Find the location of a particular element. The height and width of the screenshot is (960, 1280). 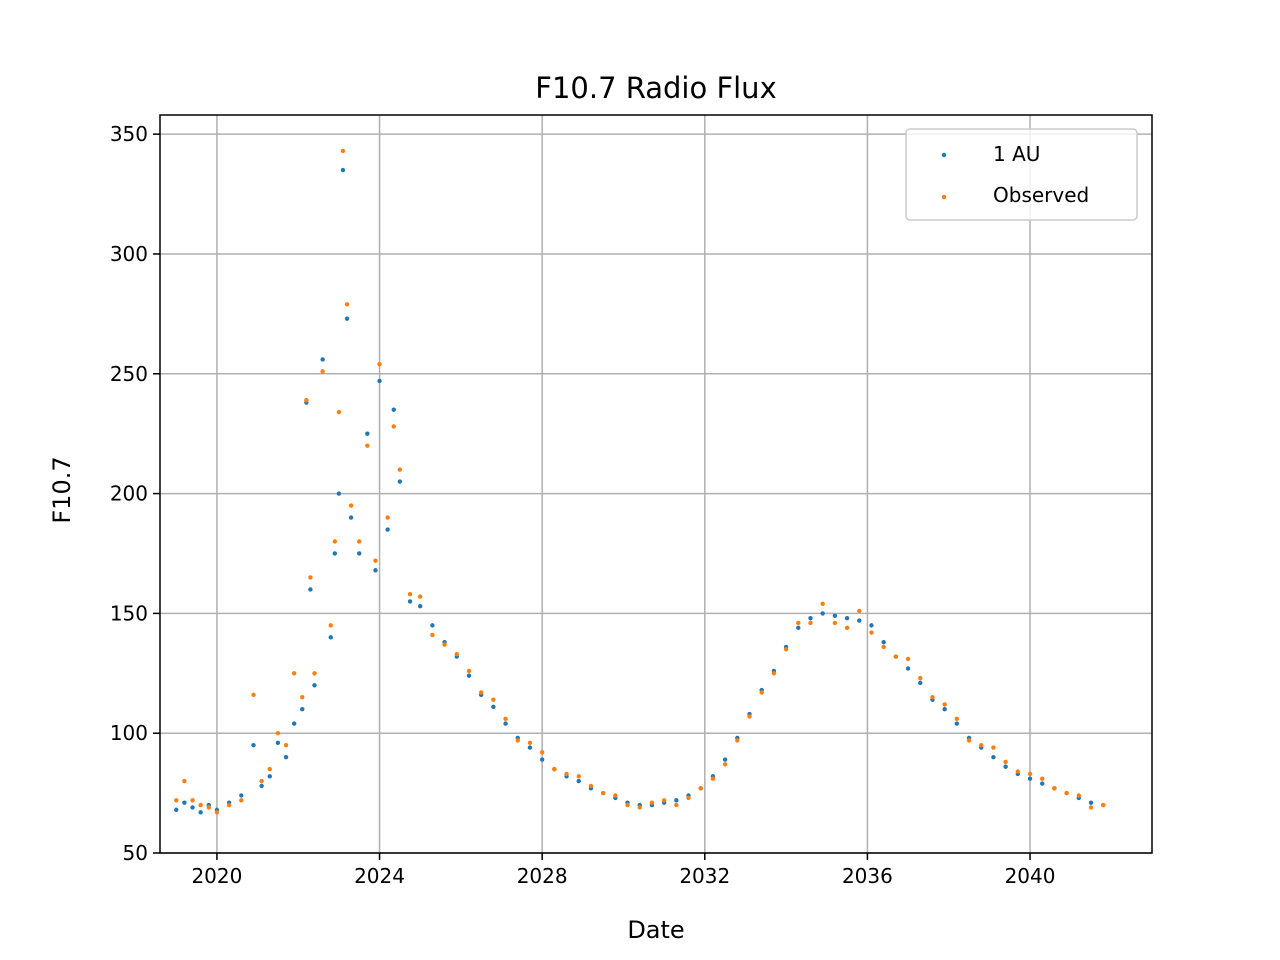

x-axis-label: Date is located at coordinates (655, 930).